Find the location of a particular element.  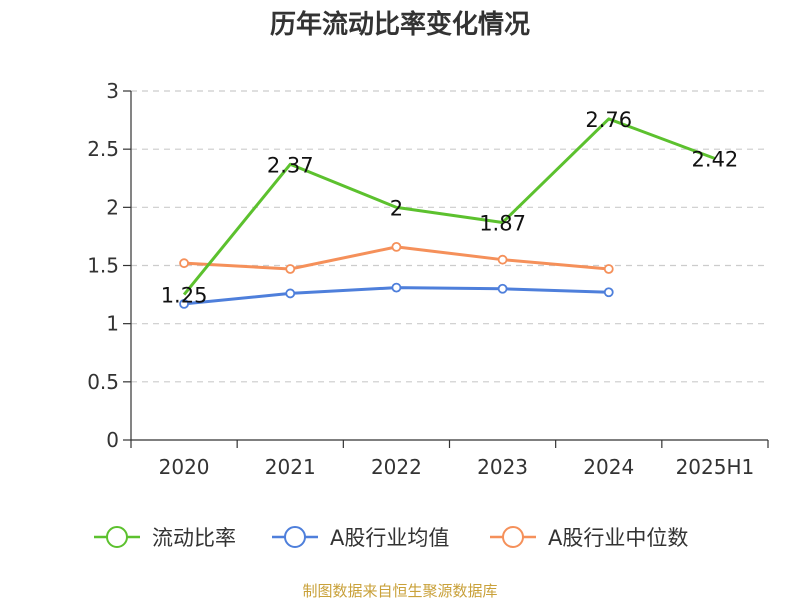

legend-label: A股行业均值 is located at coordinates (389, 538).